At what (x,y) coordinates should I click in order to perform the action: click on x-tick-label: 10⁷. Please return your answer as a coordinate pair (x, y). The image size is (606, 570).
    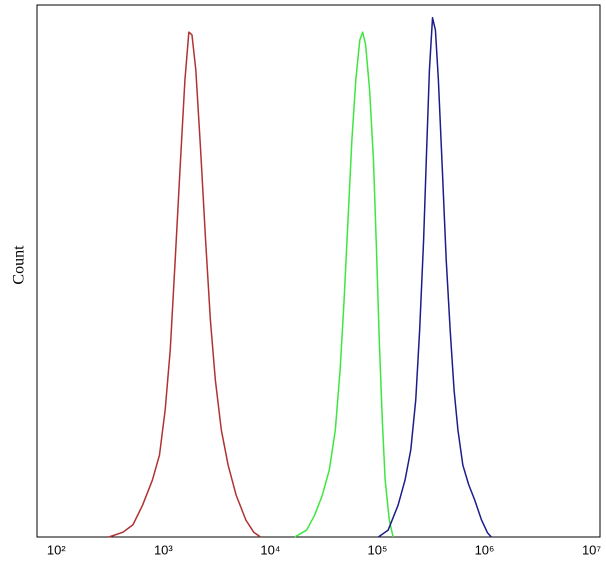
    Looking at the image, I should click on (591, 549).